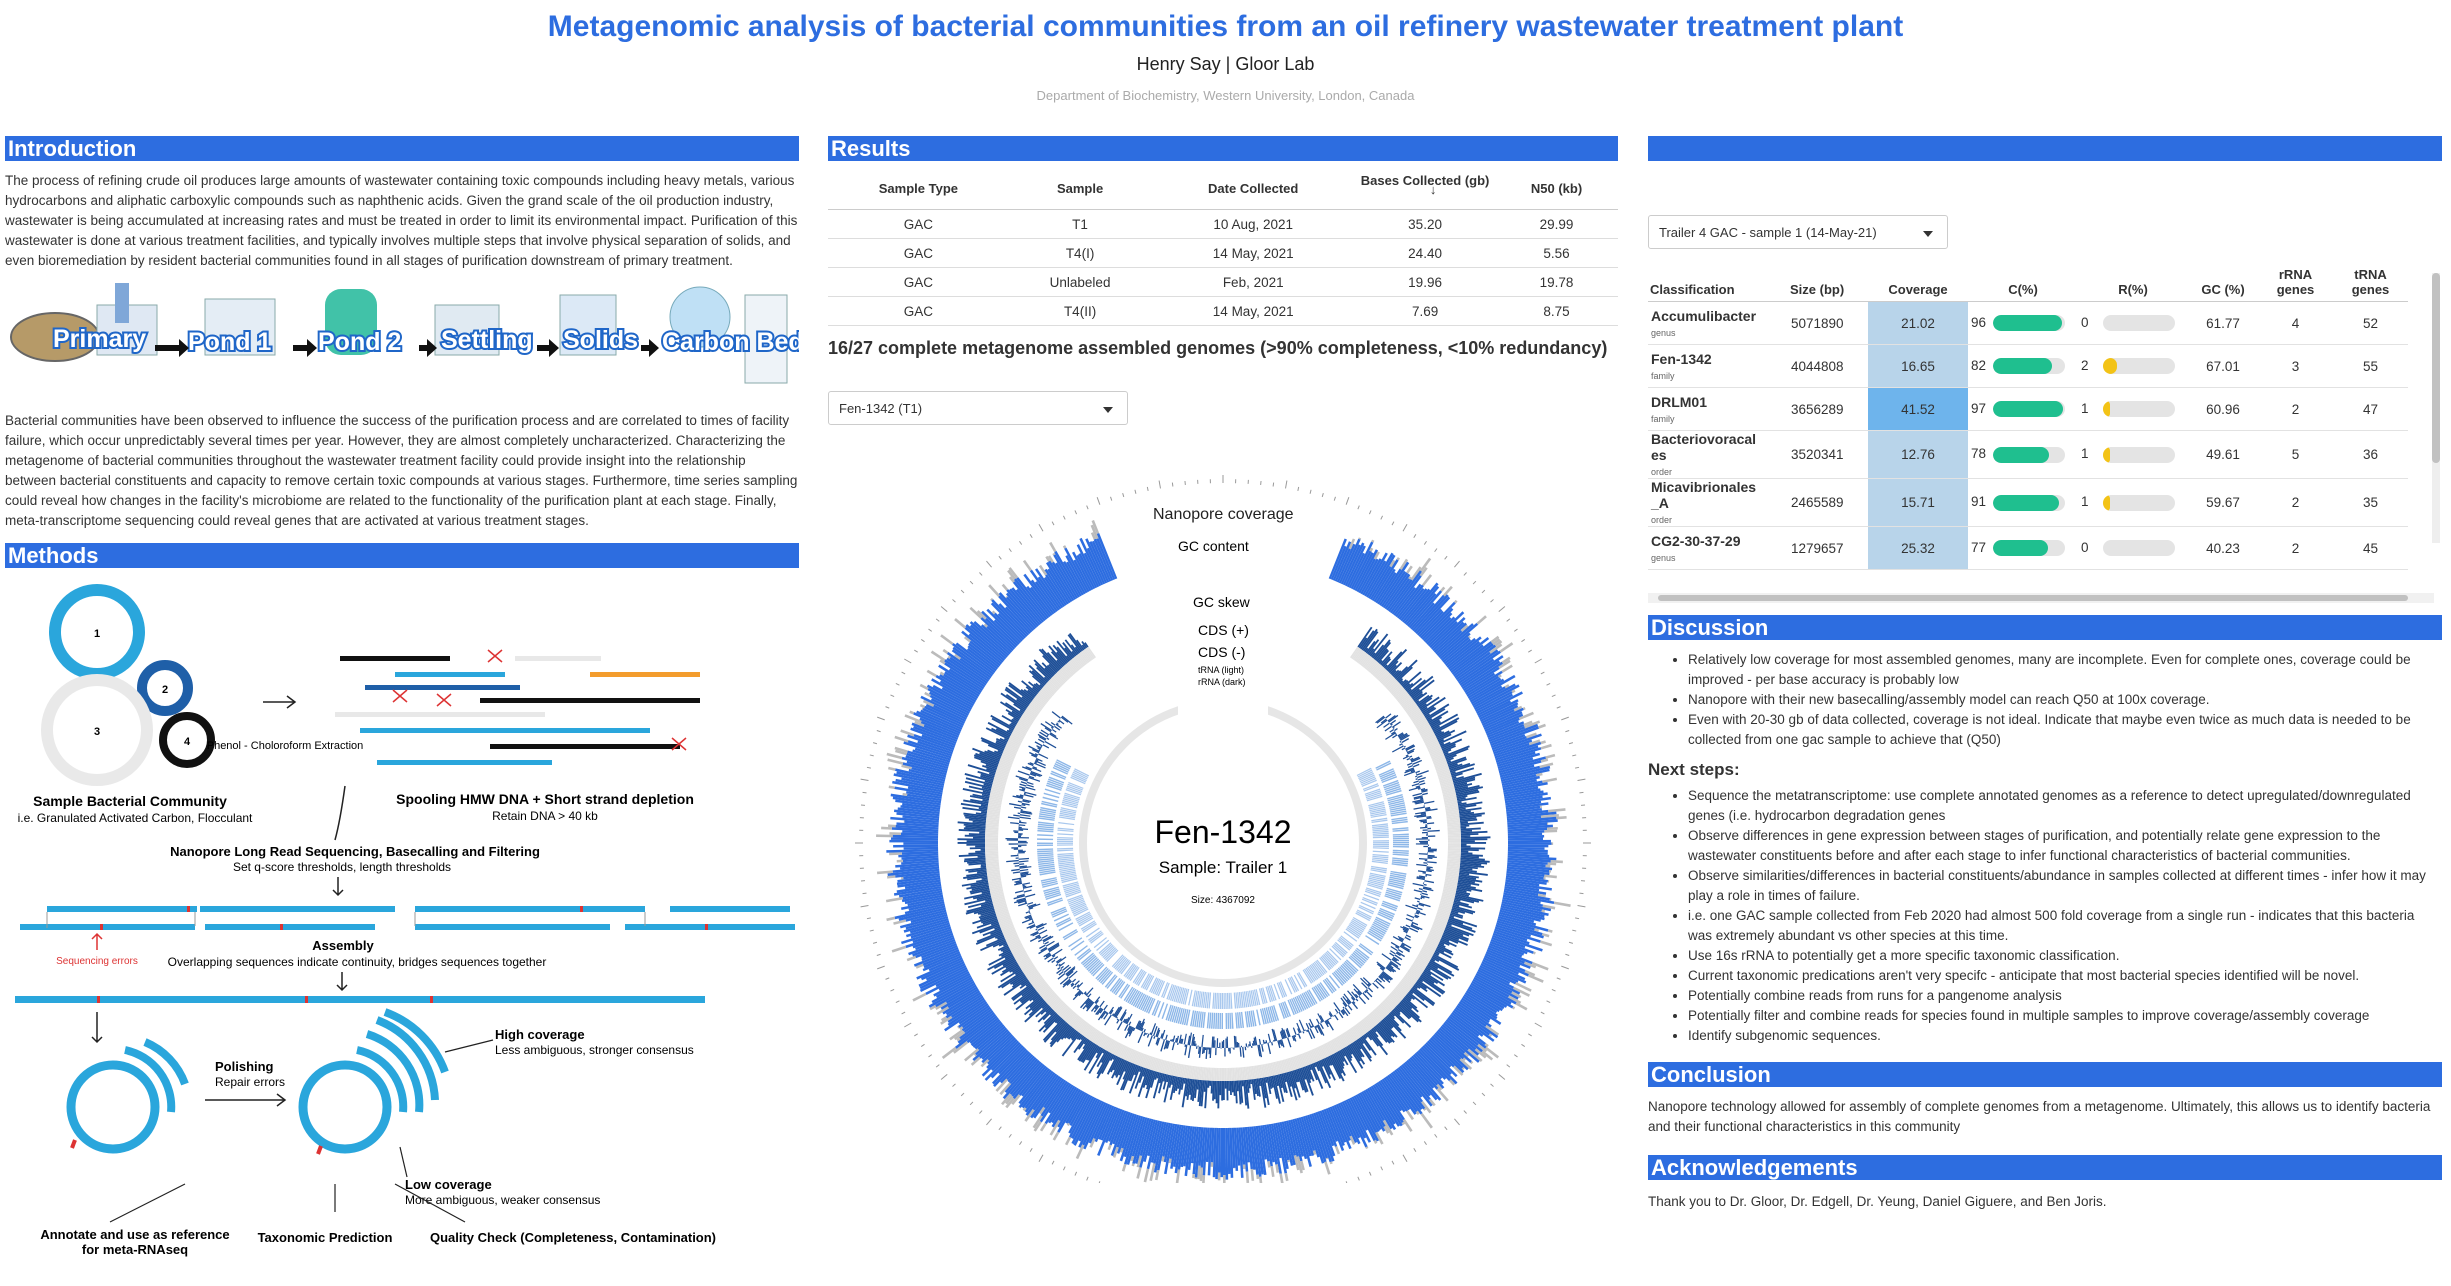 The height and width of the screenshot is (1286, 2451). I want to click on track-cds-plus: CDS (+), so click(1223, 630).